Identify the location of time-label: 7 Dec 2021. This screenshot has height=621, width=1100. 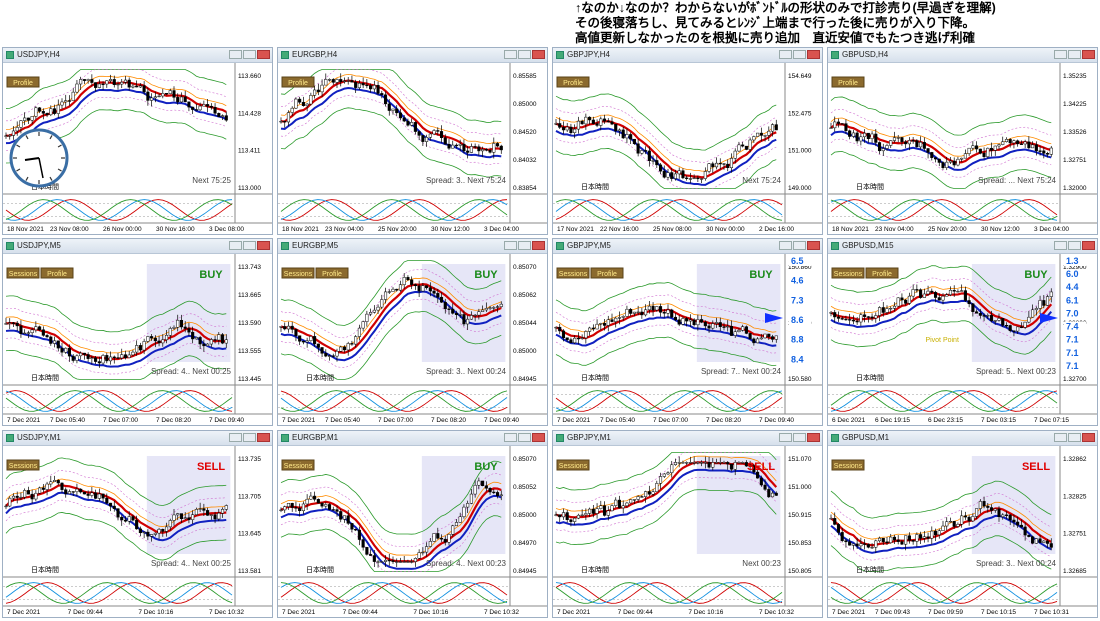
(24, 420).